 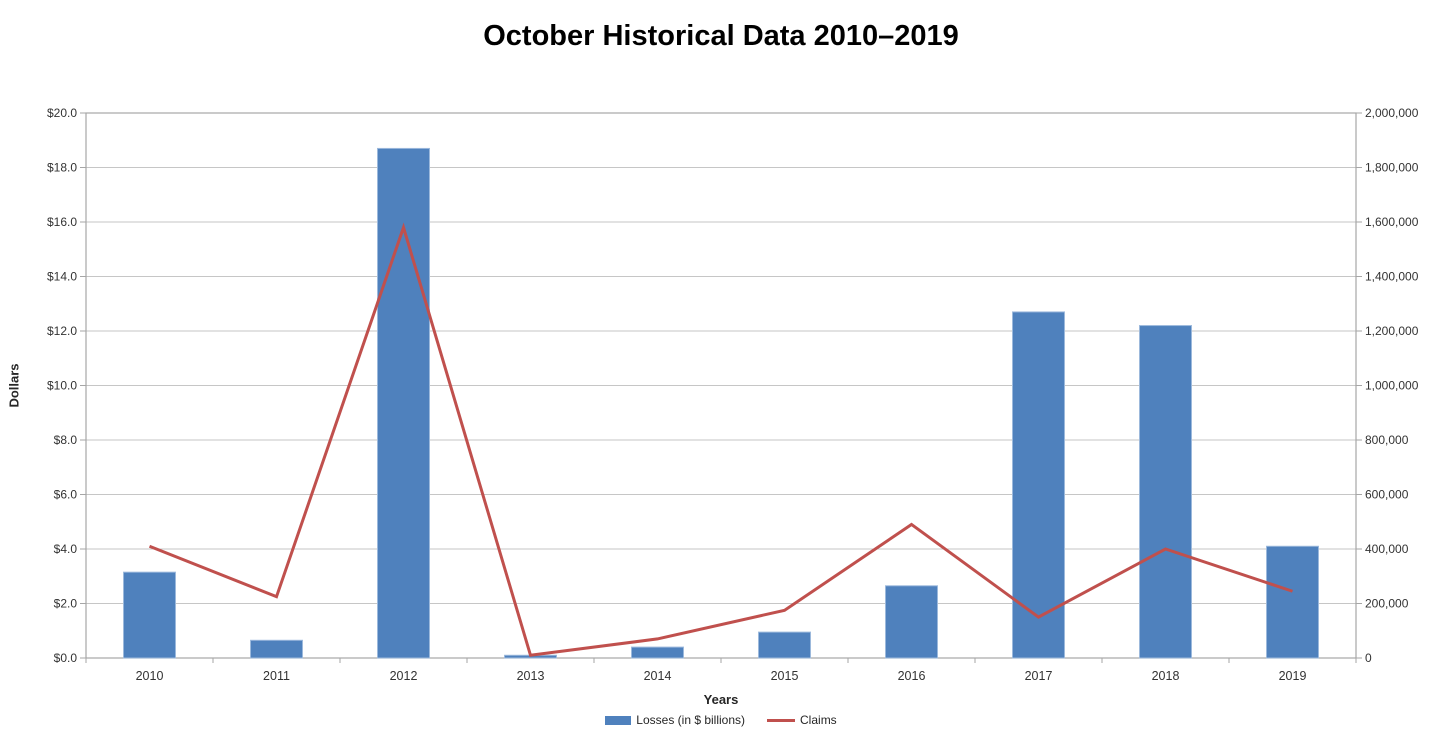 I want to click on left-axis-tick-label: $14.0, so click(x=62, y=277).